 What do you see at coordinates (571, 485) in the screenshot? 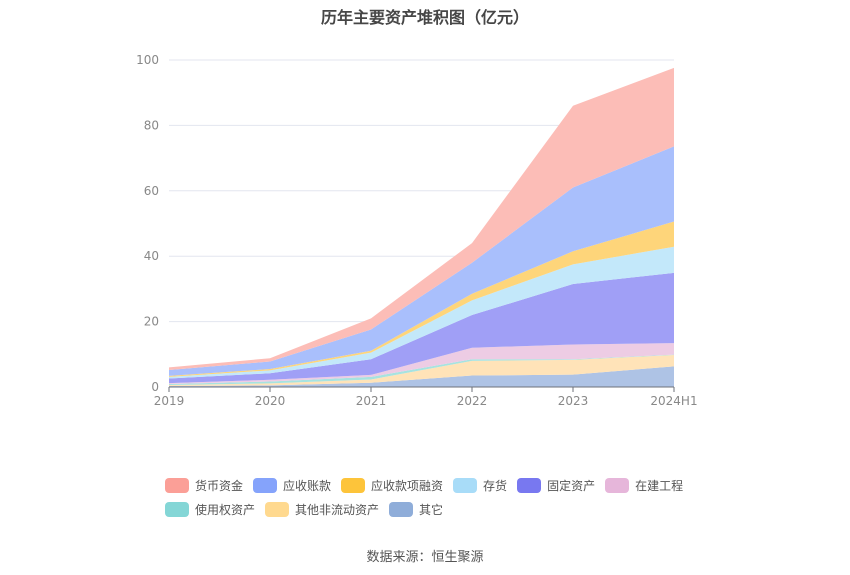
I see `legend-label: 固定资产` at bounding box center [571, 485].